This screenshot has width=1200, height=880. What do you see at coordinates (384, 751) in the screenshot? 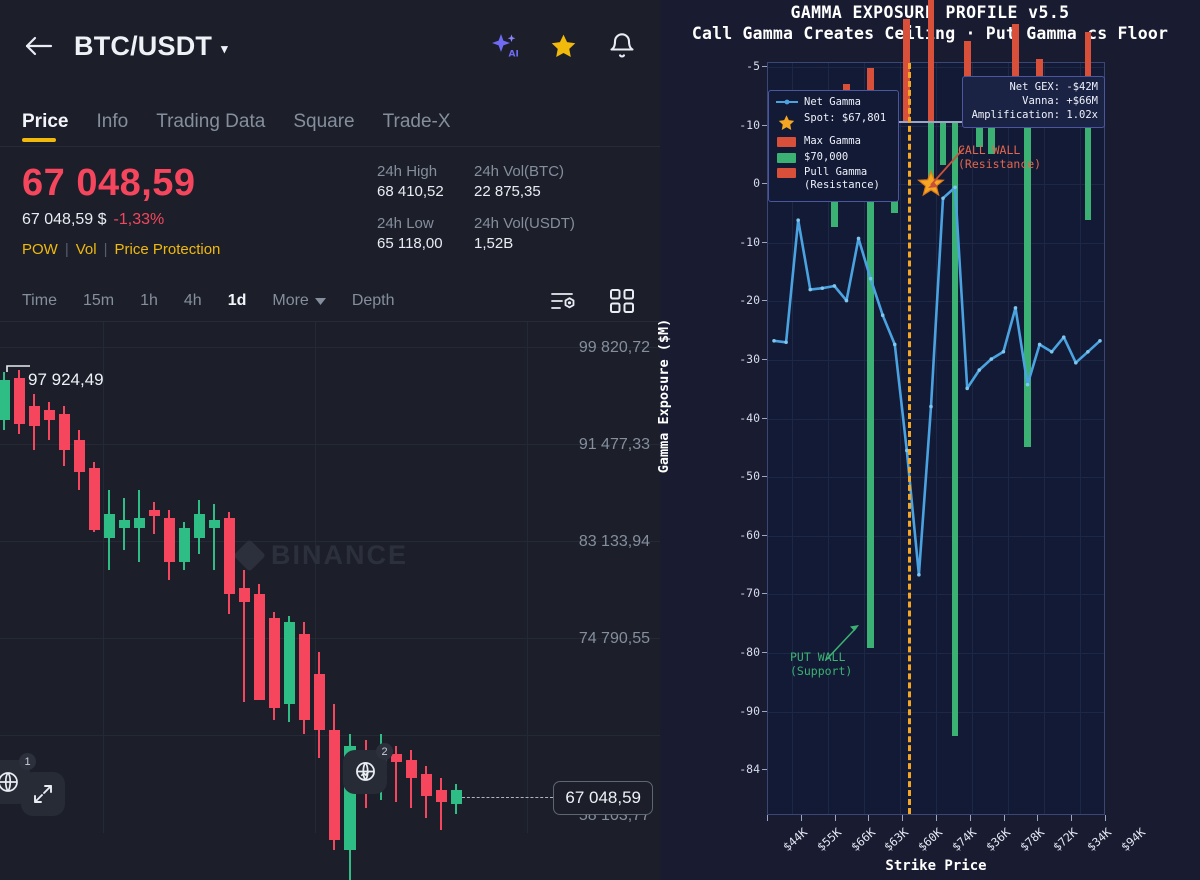
I see `badge-count-2: 2` at bounding box center [384, 751].